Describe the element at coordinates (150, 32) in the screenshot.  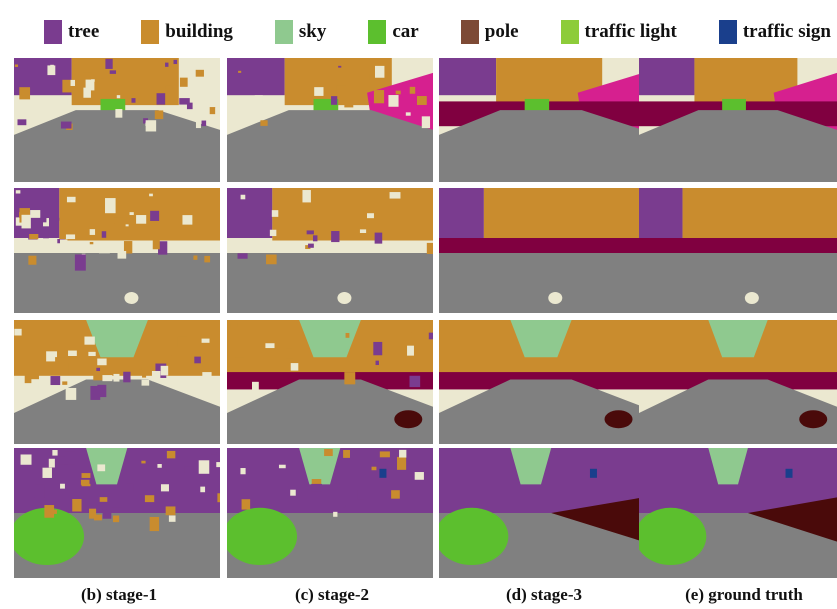
I see `legend-swatch-building` at that location.